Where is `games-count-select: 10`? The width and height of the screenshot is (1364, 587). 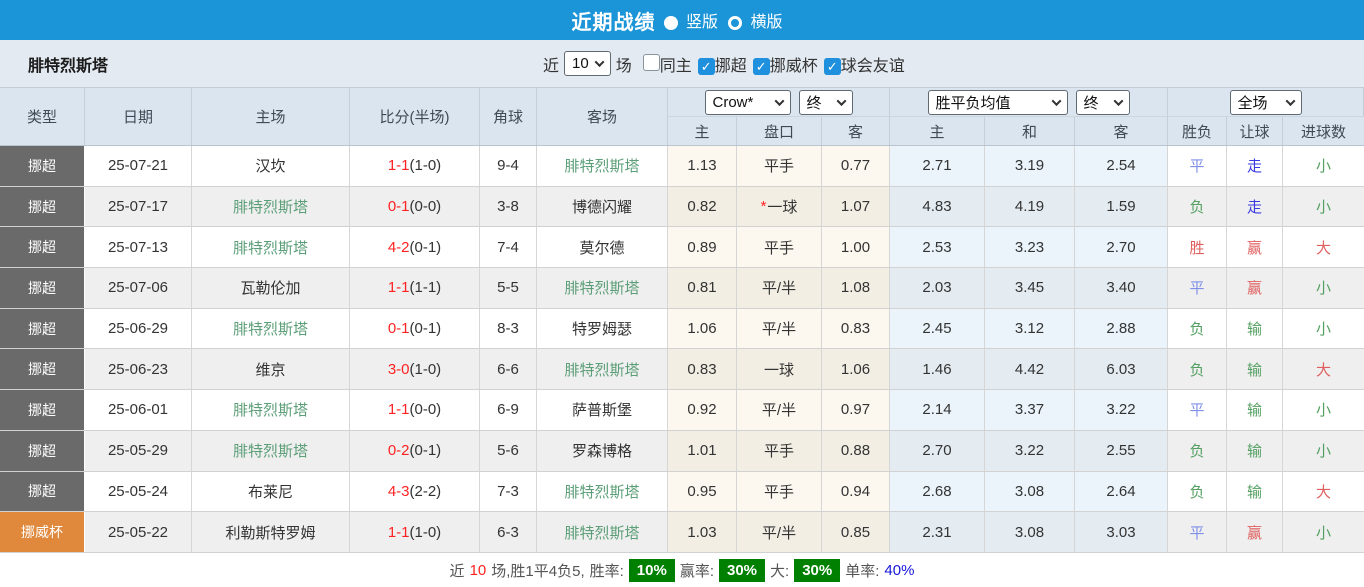 games-count-select: 10 is located at coordinates (587, 63).